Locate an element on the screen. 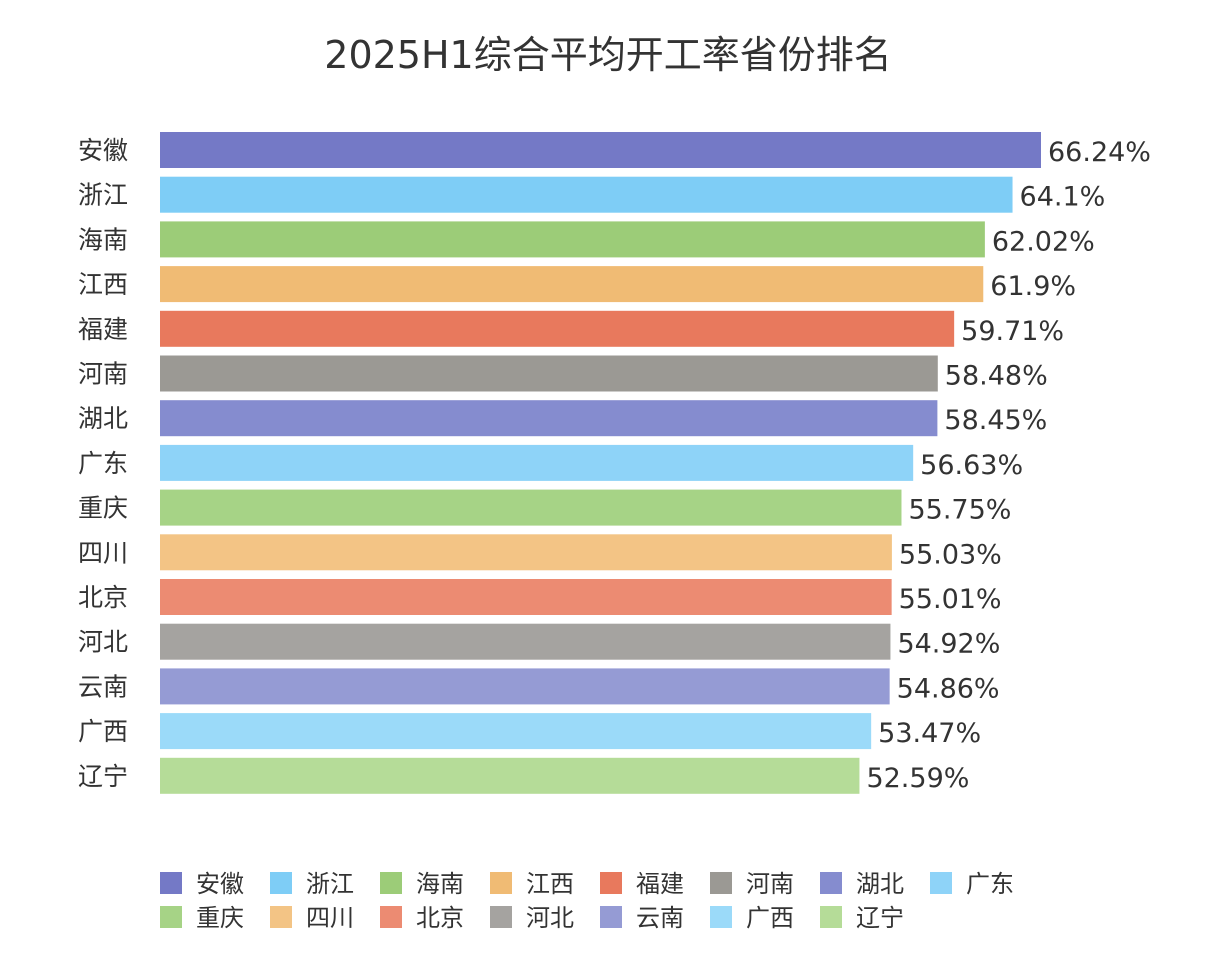 This screenshot has width=1216, height=960. category-label: 海南 is located at coordinates (103, 239).